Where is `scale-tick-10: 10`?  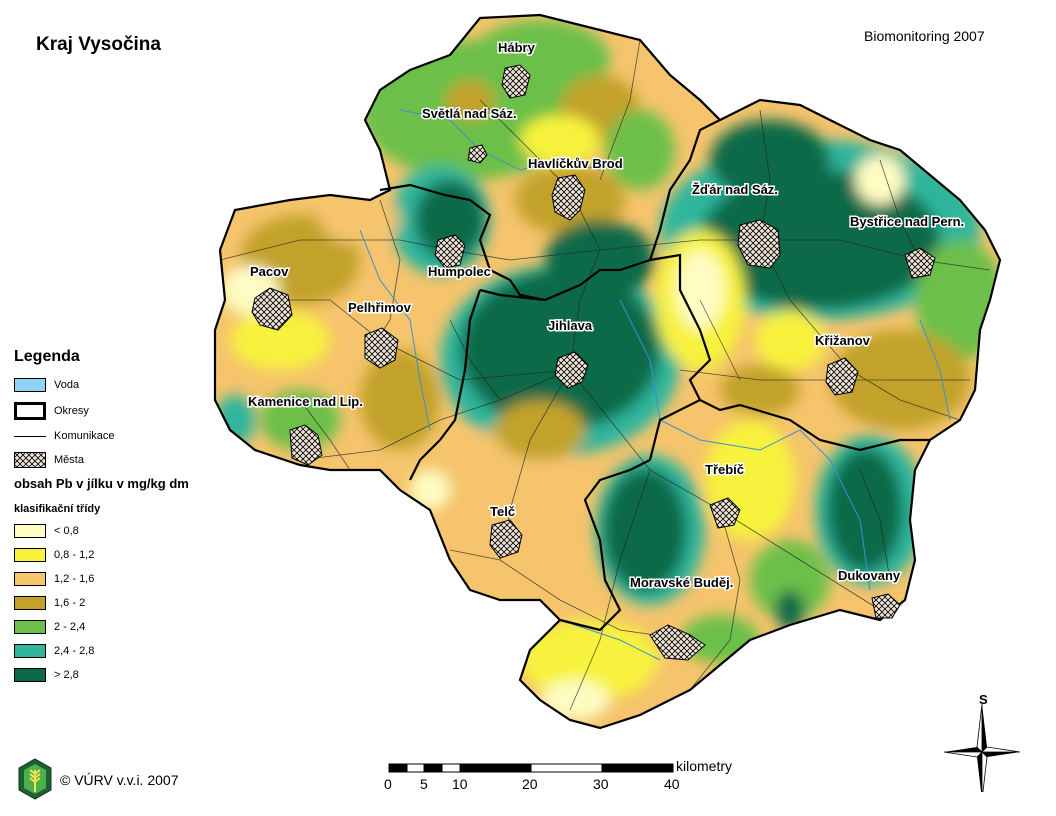
scale-tick-10: 10 is located at coordinates (460, 784).